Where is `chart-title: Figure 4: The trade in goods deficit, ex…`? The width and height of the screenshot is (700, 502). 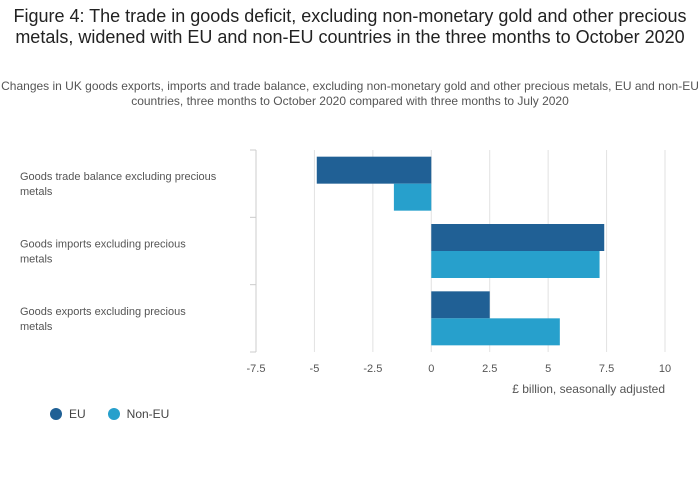
chart-title: Figure 4: The trade in goods deficit, ex… is located at coordinates (350, 26).